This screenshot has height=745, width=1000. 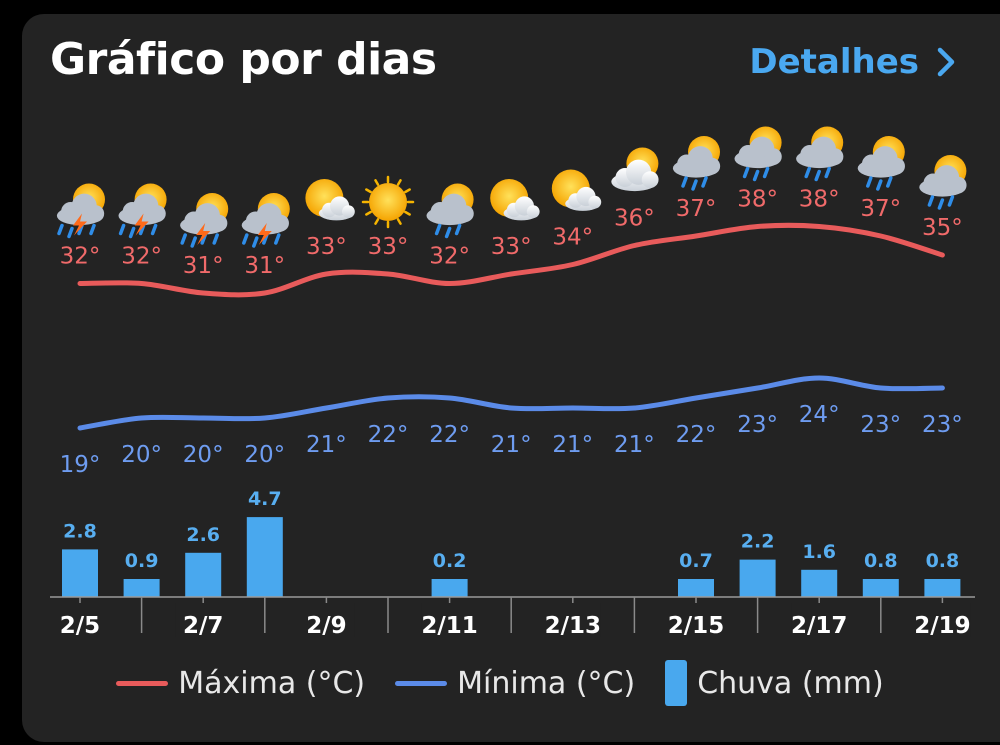 What do you see at coordinates (758, 542) in the screenshot?
I see `rain-value-label: 2.2` at bounding box center [758, 542].